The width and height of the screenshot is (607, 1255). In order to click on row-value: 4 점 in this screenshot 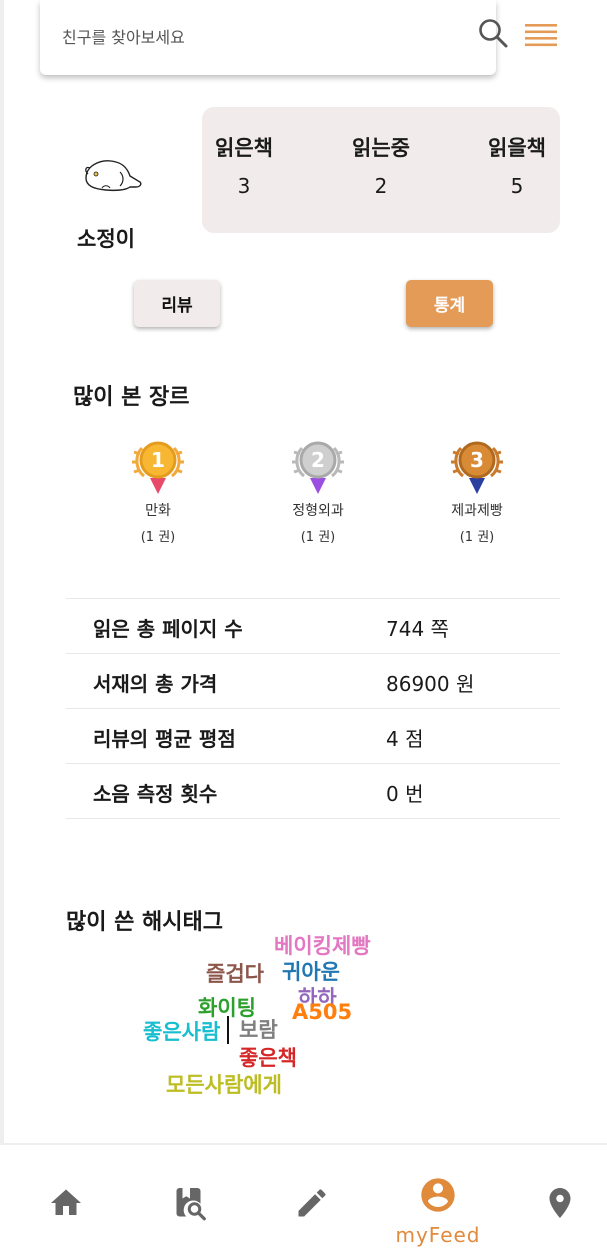, I will do `click(405, 739)`.